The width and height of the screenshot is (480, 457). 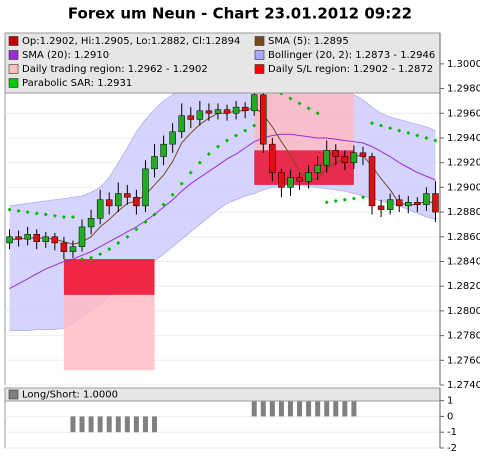 What do you see at coordinates (109, 277) in the screenshot?
I see `sl-region` at bounding box center [109, 277].